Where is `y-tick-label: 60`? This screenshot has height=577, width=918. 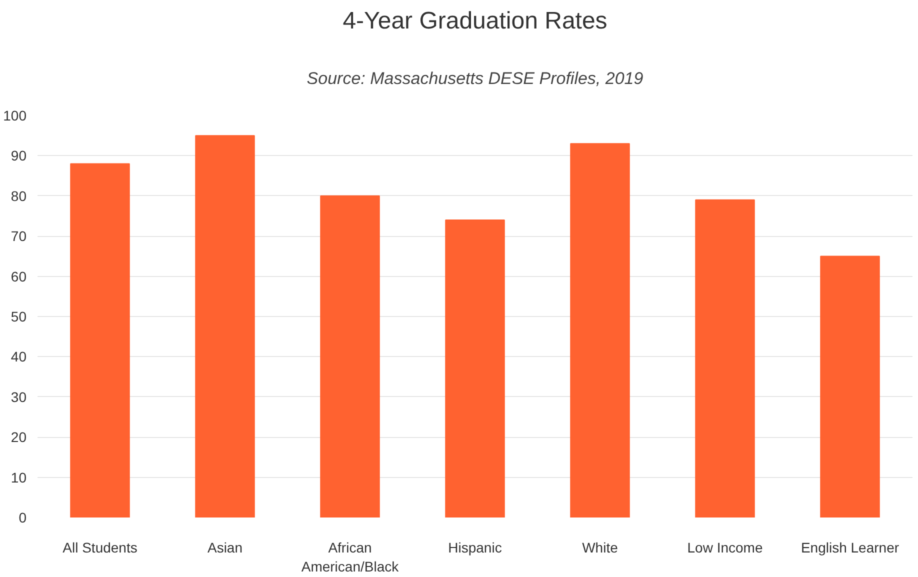 y-tick-label: 60 is located at coordinates (18, 276).